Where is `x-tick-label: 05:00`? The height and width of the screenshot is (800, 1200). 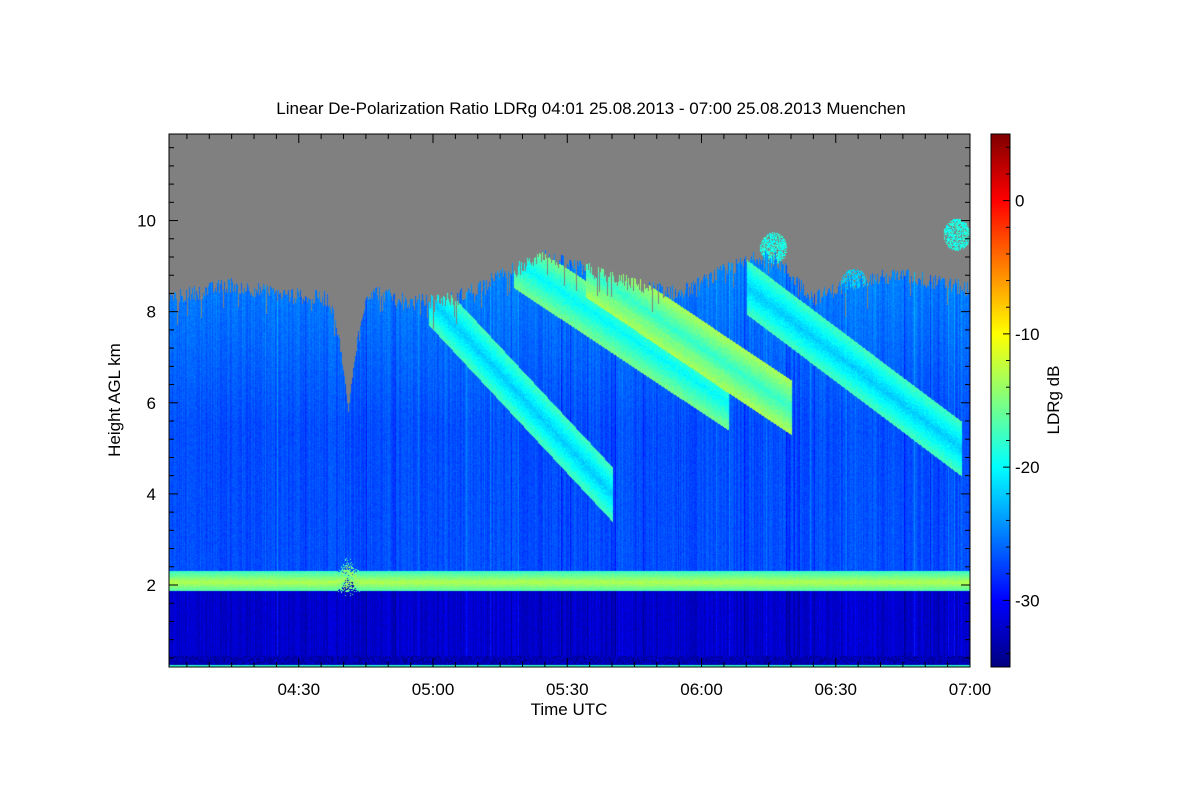
x-tick-label: 05:00 is located at coordinates (433, 689).